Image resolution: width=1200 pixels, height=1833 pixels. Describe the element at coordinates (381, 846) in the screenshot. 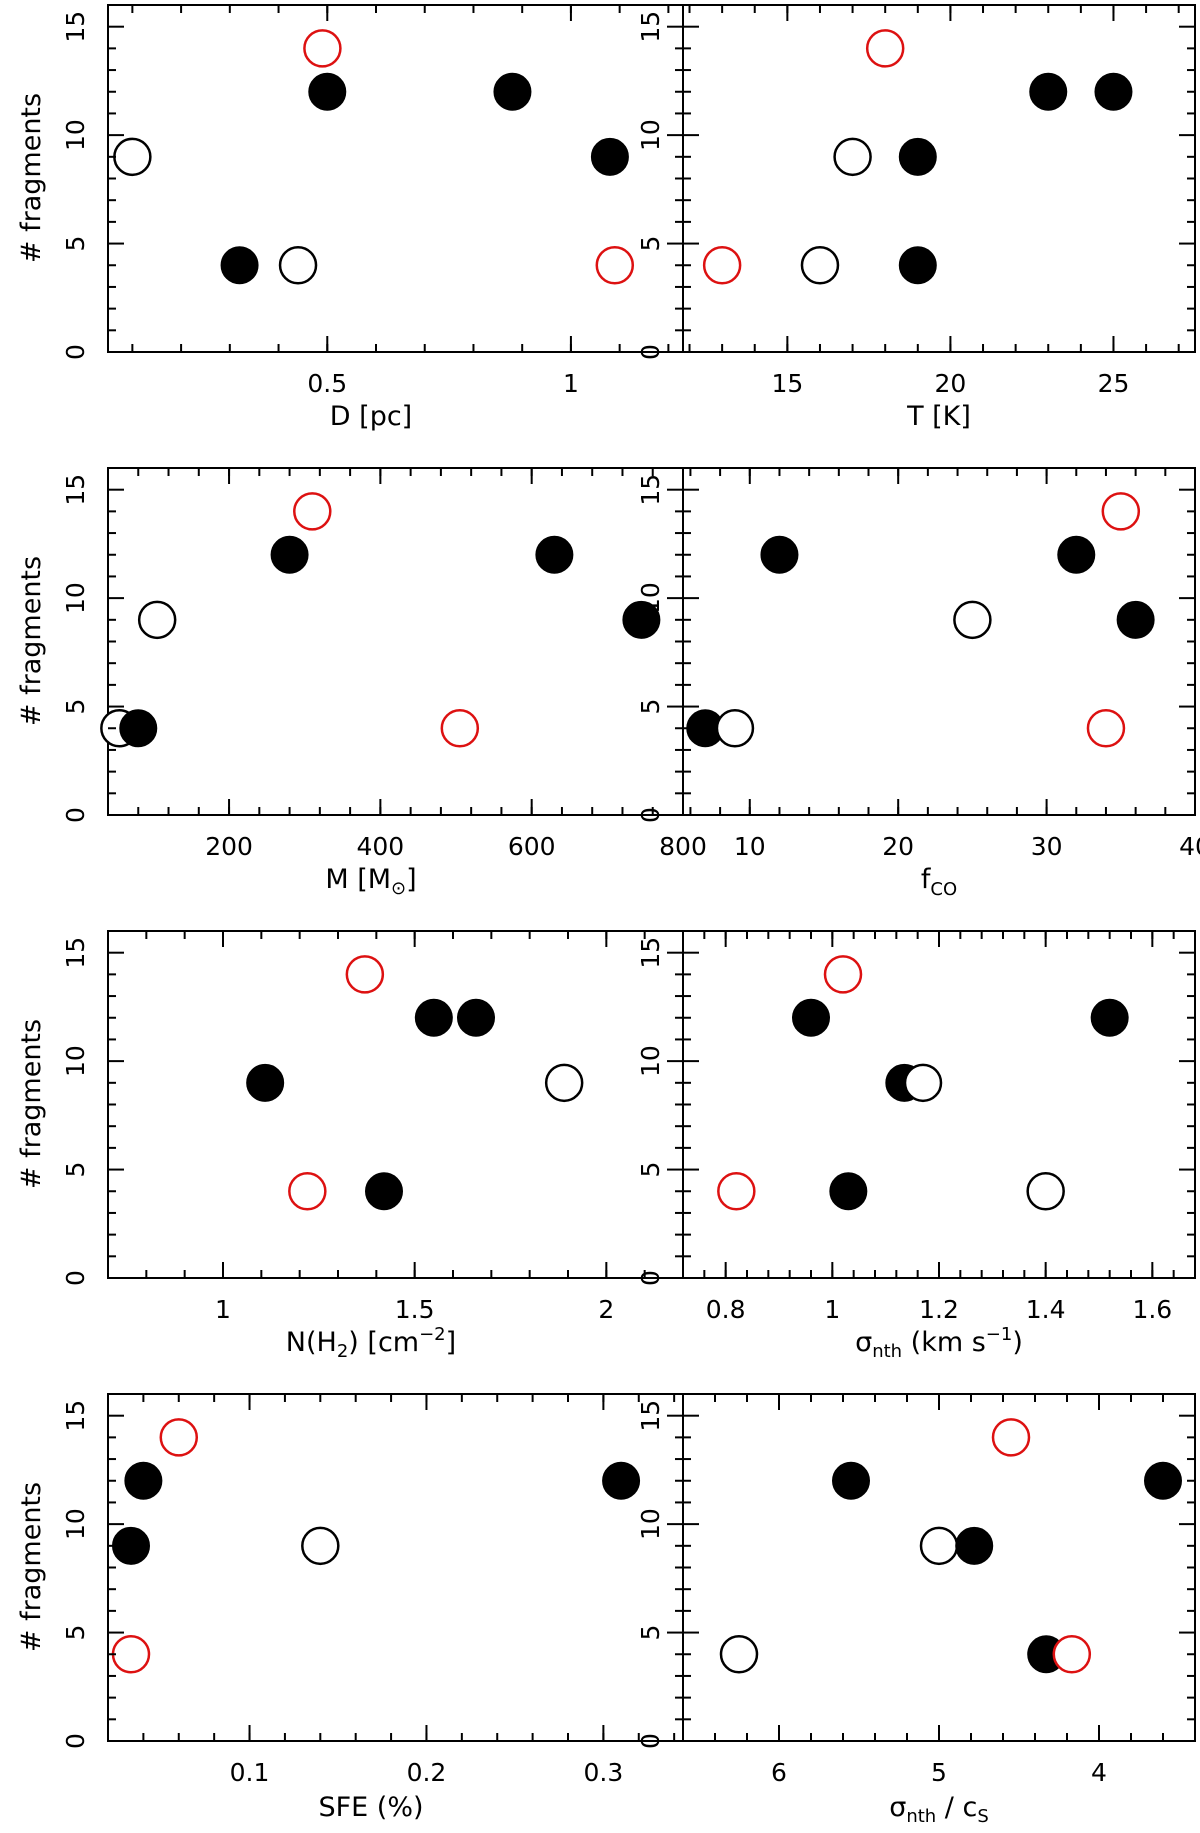

I see `x-tick-label: 400` at that location.